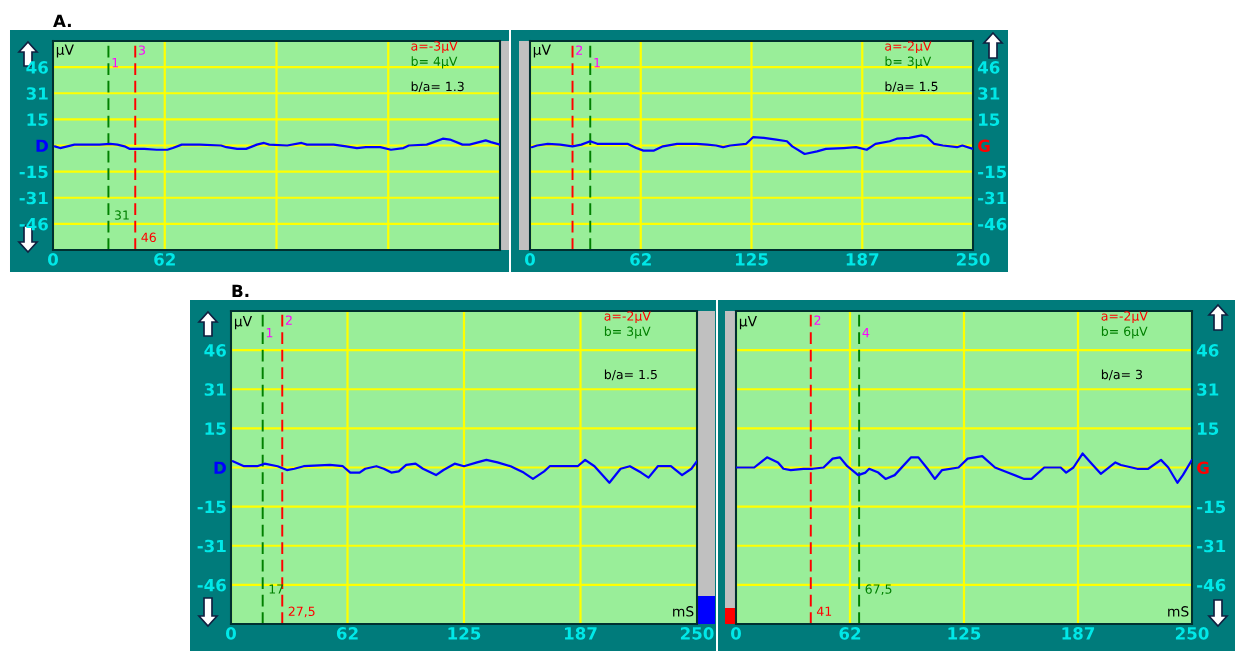 The width and height of the screenshot is (1235, 651). What do you see at coordinates (301, 612) in the screenshot?
I see `ref-line-label: 27,5` at bounding box center [301, 612].